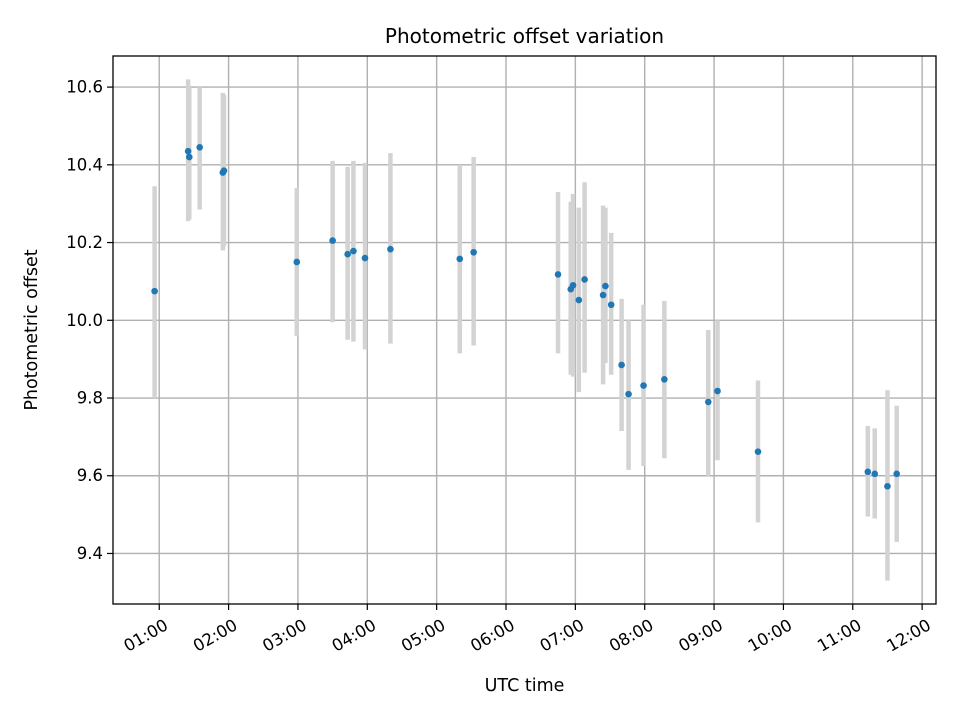  I want to click on y-tick-label: 10.2, so click(84, 242).